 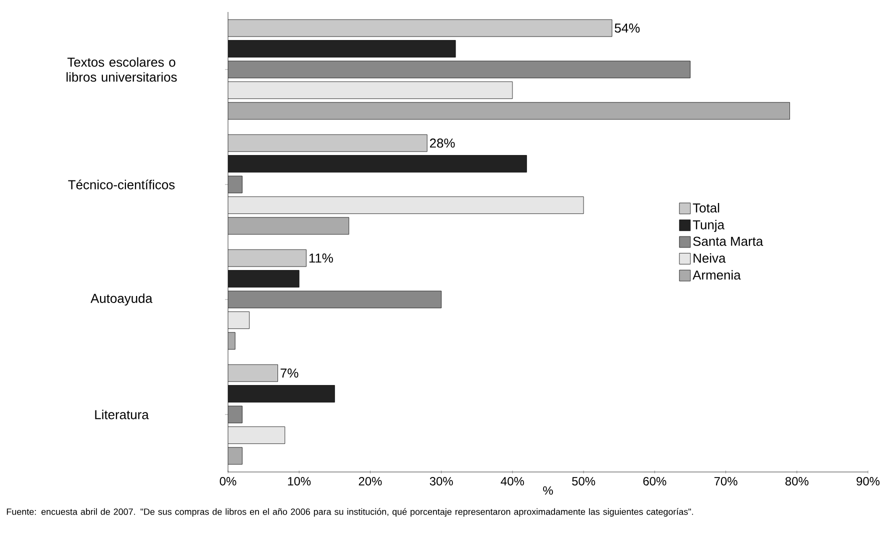 I want to click on x-tick-label: 10%, so click(x=299, y=481).